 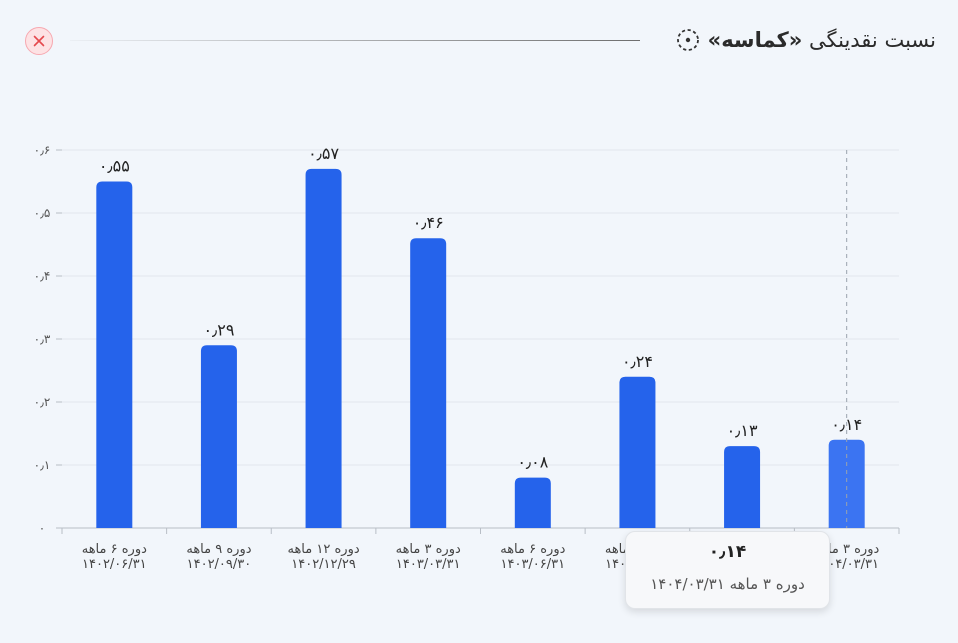 What do you see at coordinates (42, 150) in the screenshot?
I see `y-tick-label: ۰٫۶` at bounding box center [42, 150].